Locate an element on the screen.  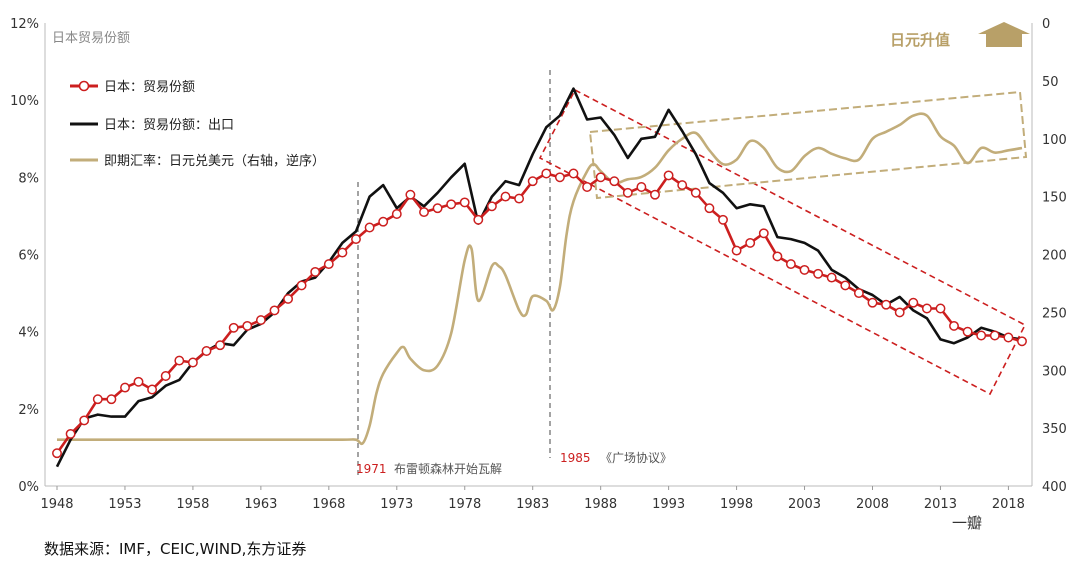
right-y-tick-label: 0 is located at coordinates (1046, 24).